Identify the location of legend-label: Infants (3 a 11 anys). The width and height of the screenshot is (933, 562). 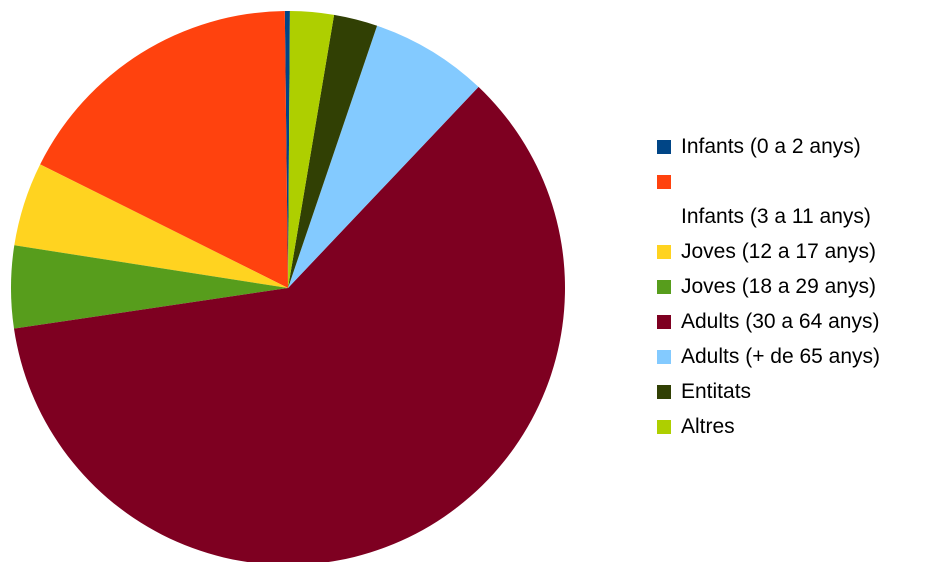
(776, 216).